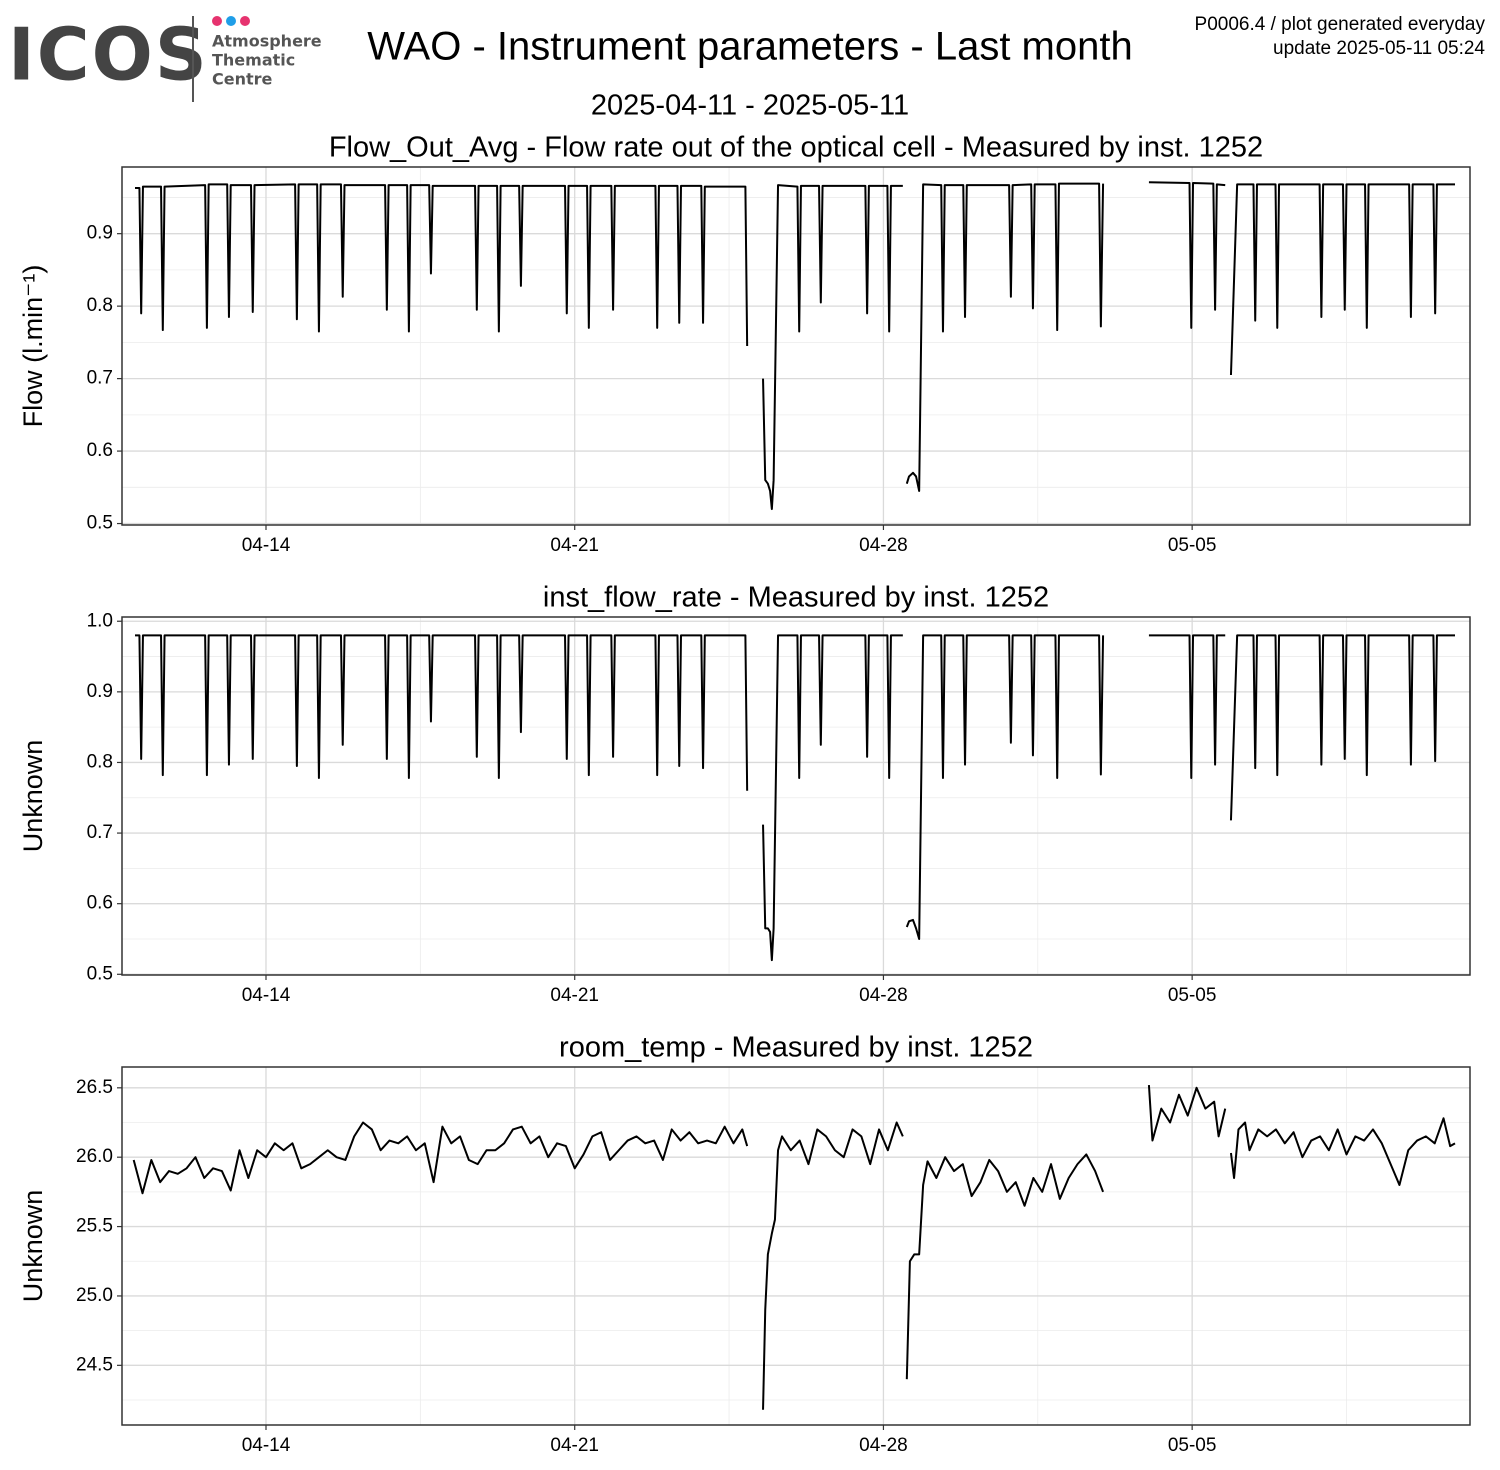 The height and width of the screenshot is (1470, 1500). Describe the element at coordinates (108, 55) in the screenshot. I see `logo: ICOS` at that location.